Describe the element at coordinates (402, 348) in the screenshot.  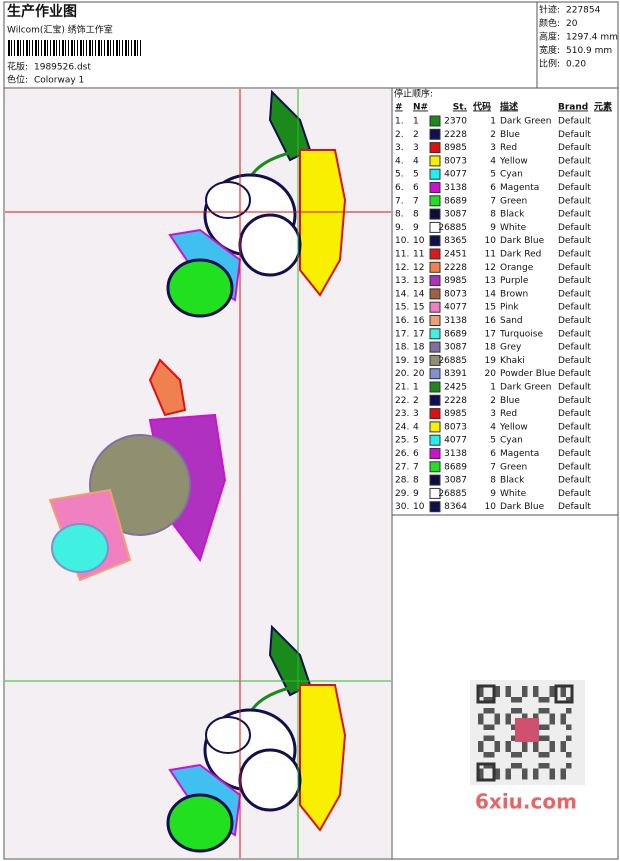
I see `row-index: 18.` at that location.